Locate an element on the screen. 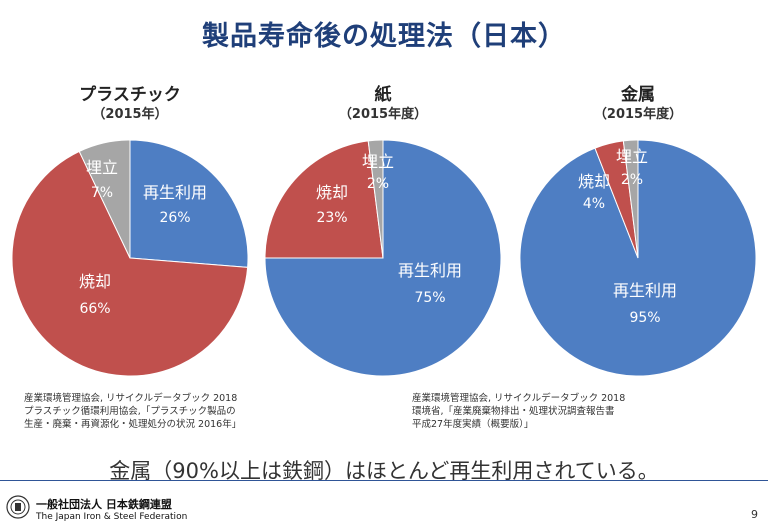  slice-label-chart1-2: 焼却 is located at coordinates (95, 281).